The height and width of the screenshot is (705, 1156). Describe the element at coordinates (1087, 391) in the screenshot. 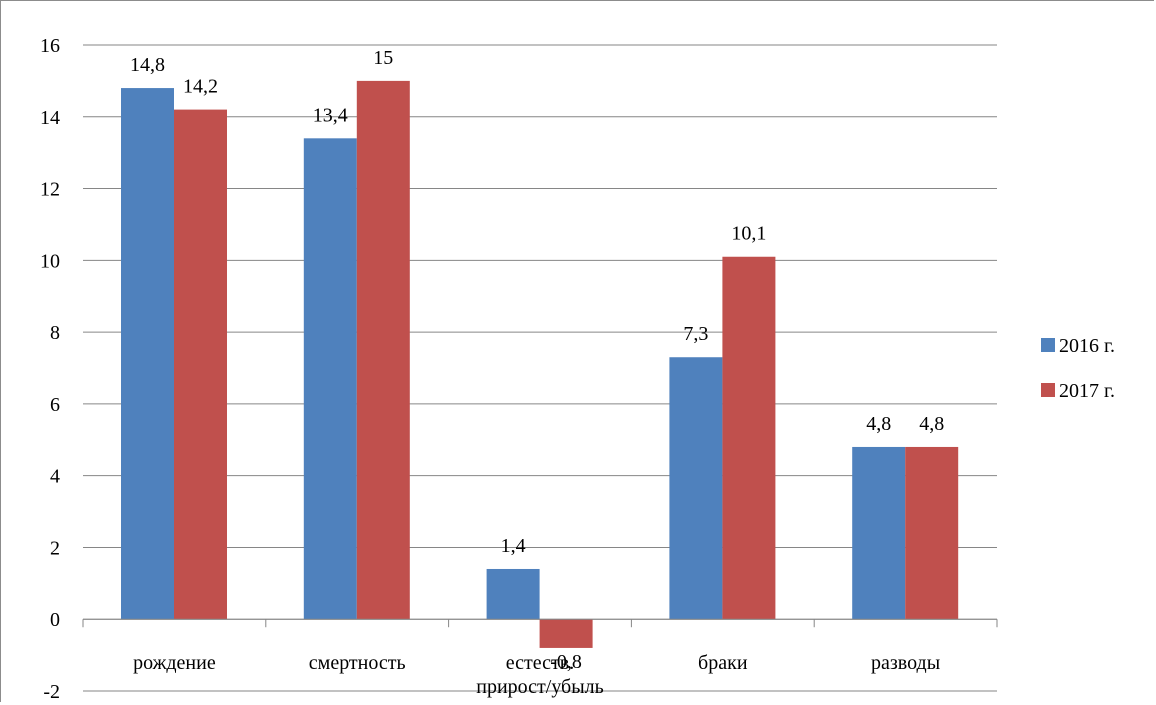

I see `legend-label: 2017 г.` at that location.